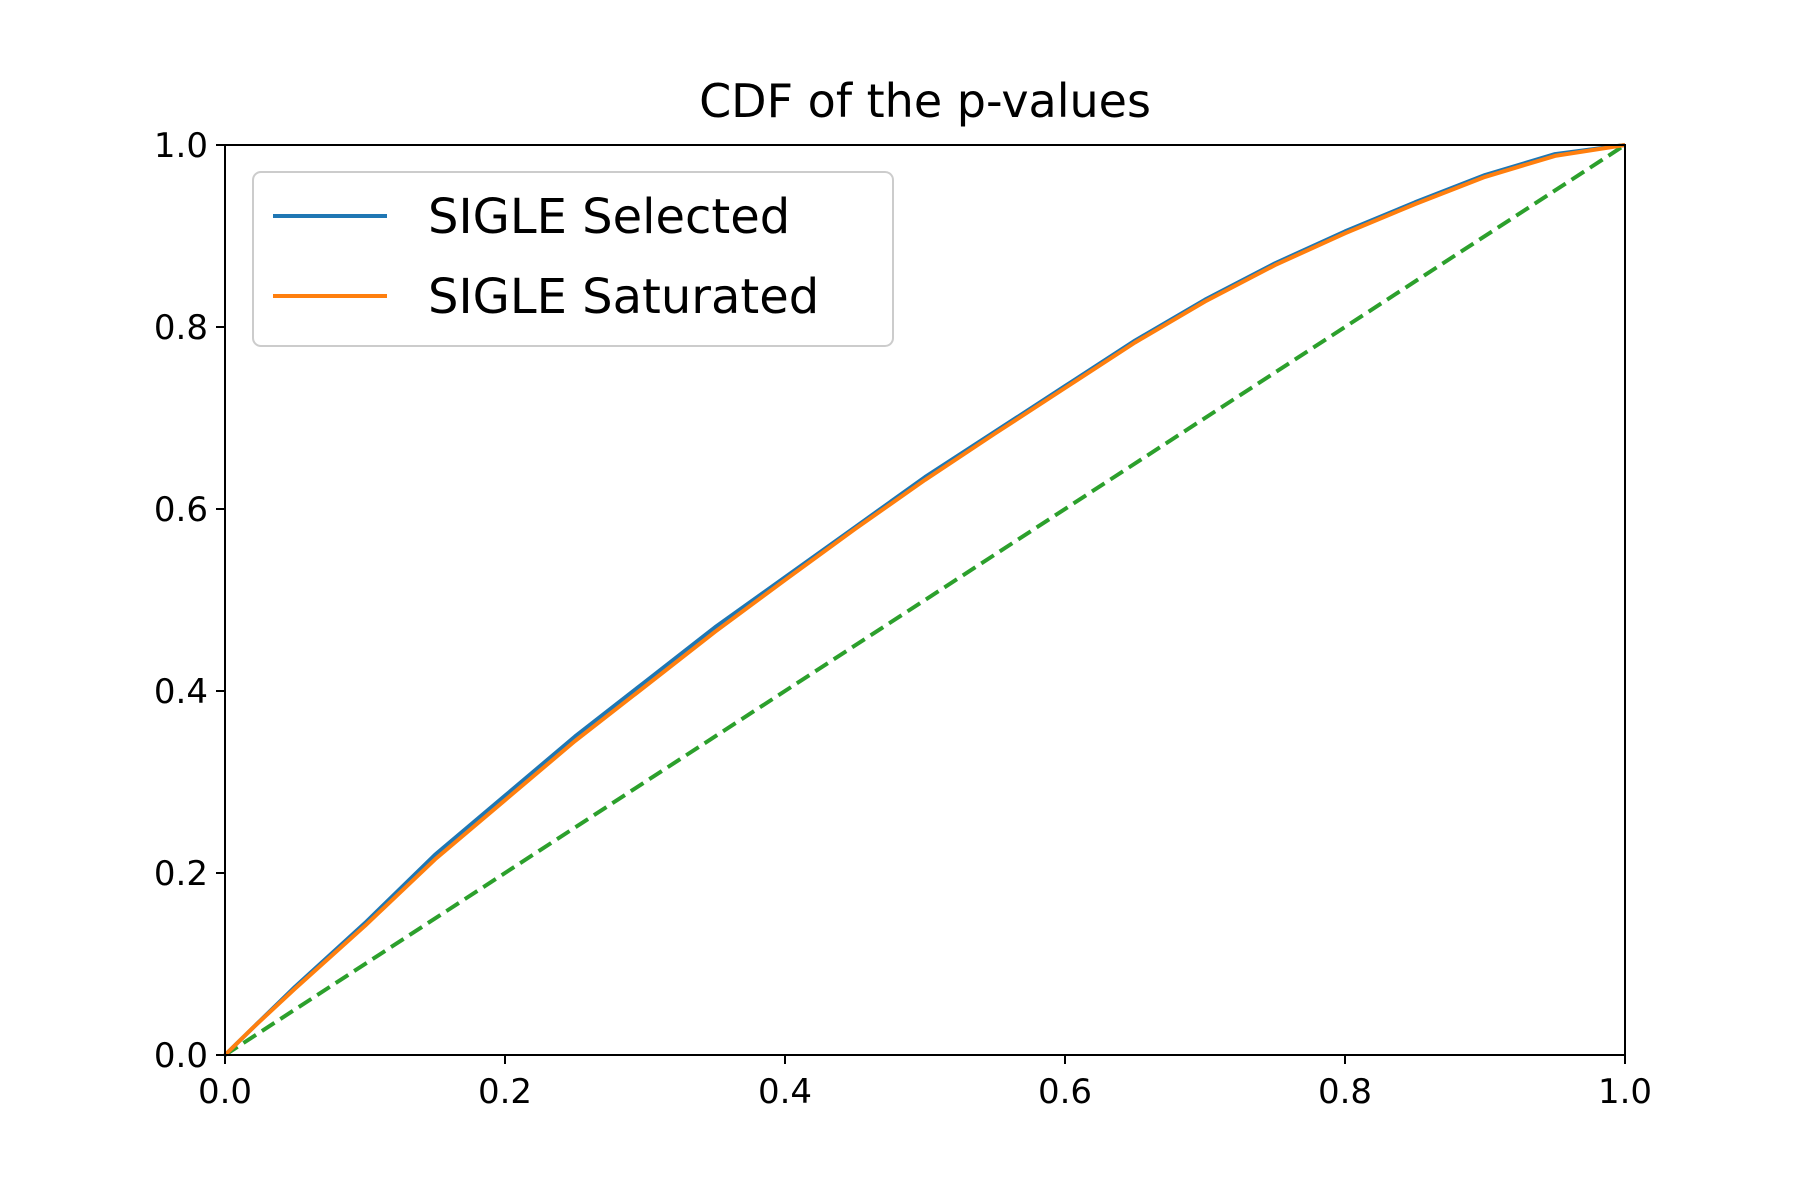  What do you see at coordinates (1625, 1092) in the screenshot?
I see `x-tick-label: 1.0` at bounding box center [1625, 1092].